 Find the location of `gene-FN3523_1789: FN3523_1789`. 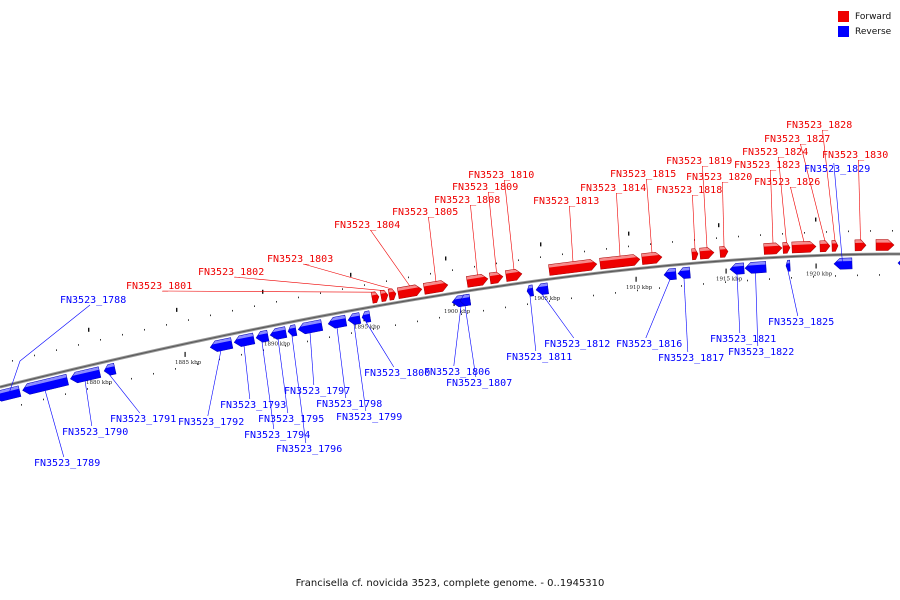

gene-FN3523_1789: FN3523_1789 is located at coordinates (60, 421).